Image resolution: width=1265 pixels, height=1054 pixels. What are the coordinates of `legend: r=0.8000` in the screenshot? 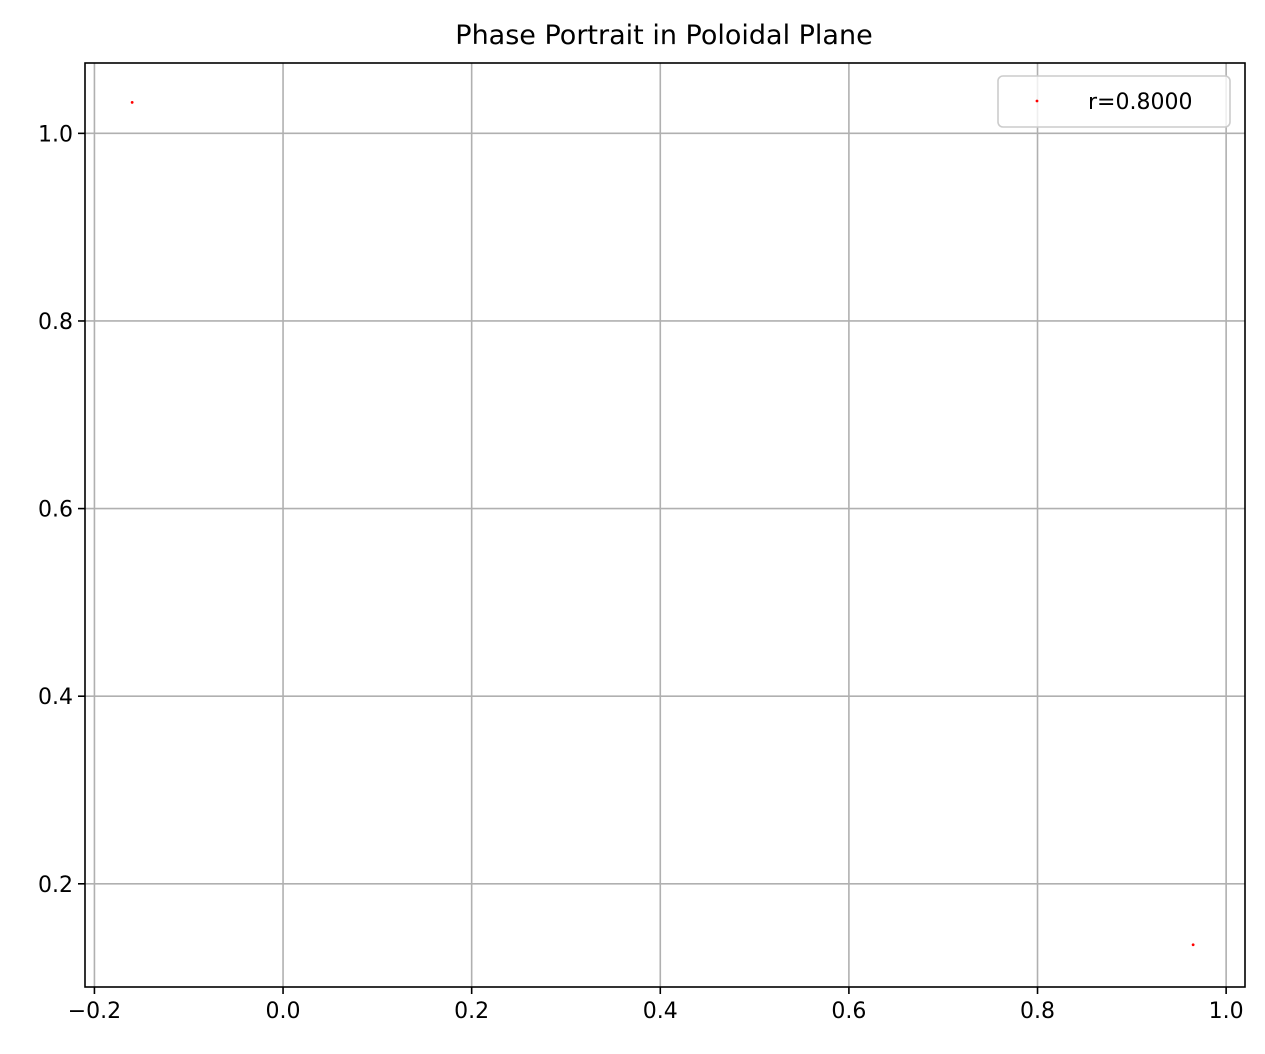 It's located at (1114, 101).